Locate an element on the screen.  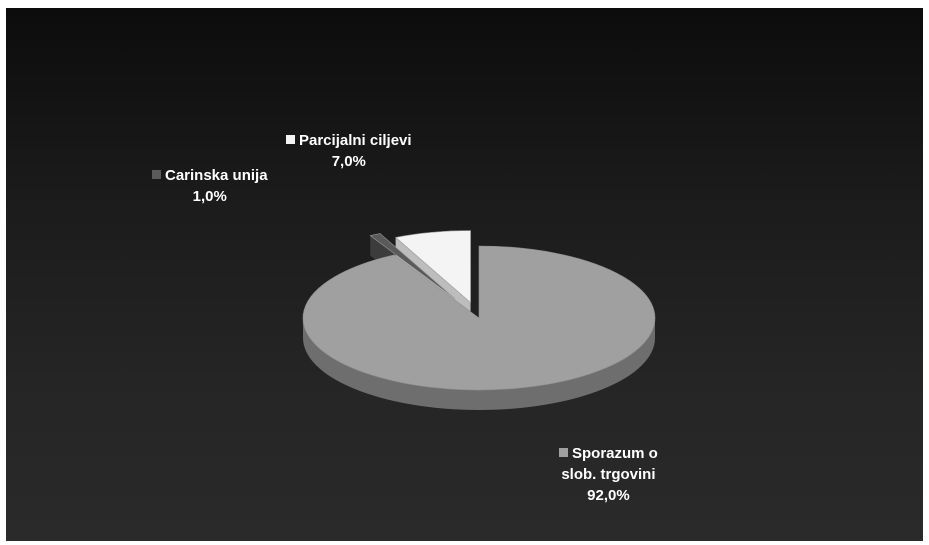
label-text-sporazum-2: slob. trgovini is located at coordinates (608, 474).